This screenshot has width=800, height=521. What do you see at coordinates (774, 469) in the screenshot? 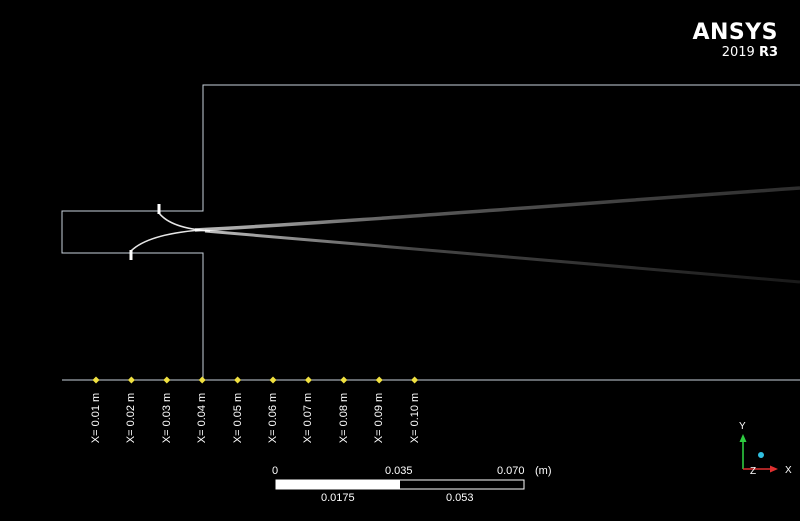
I see `triad-x-arrowhead` at bounding box center [774, 469].